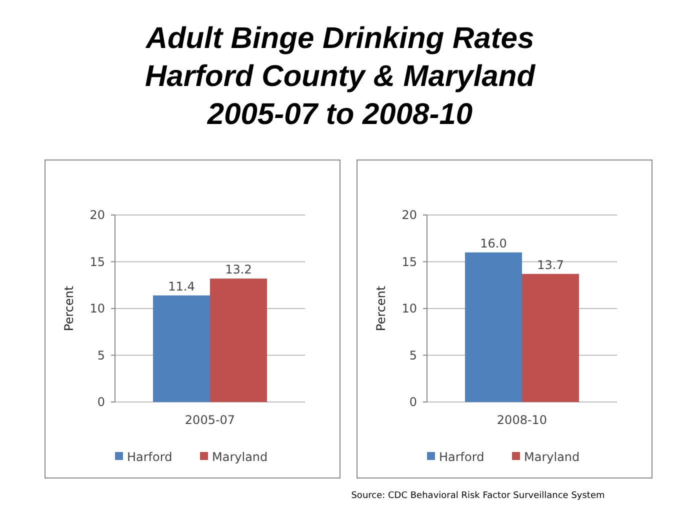  Describe the element at coordinates (238, 269) in the screenshot. I see `data-label: 13.2` at that location.